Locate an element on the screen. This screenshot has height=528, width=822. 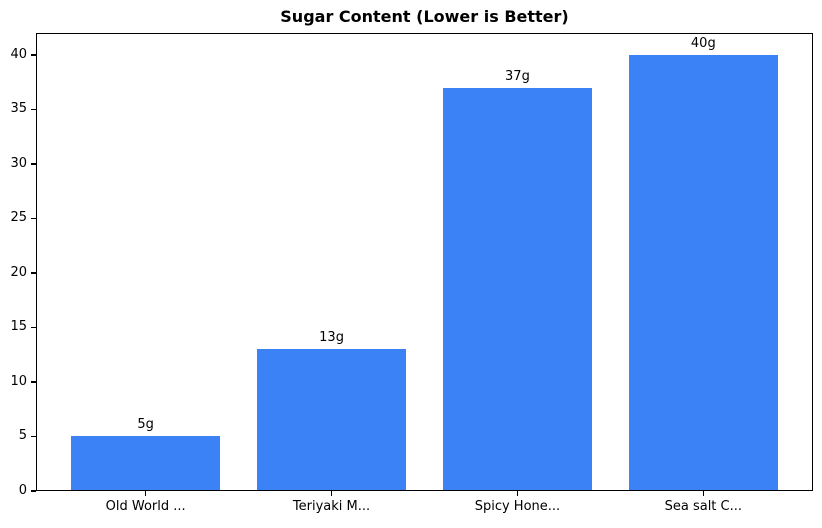
bar-value-label: 37g is located at coordinates (517, 76).